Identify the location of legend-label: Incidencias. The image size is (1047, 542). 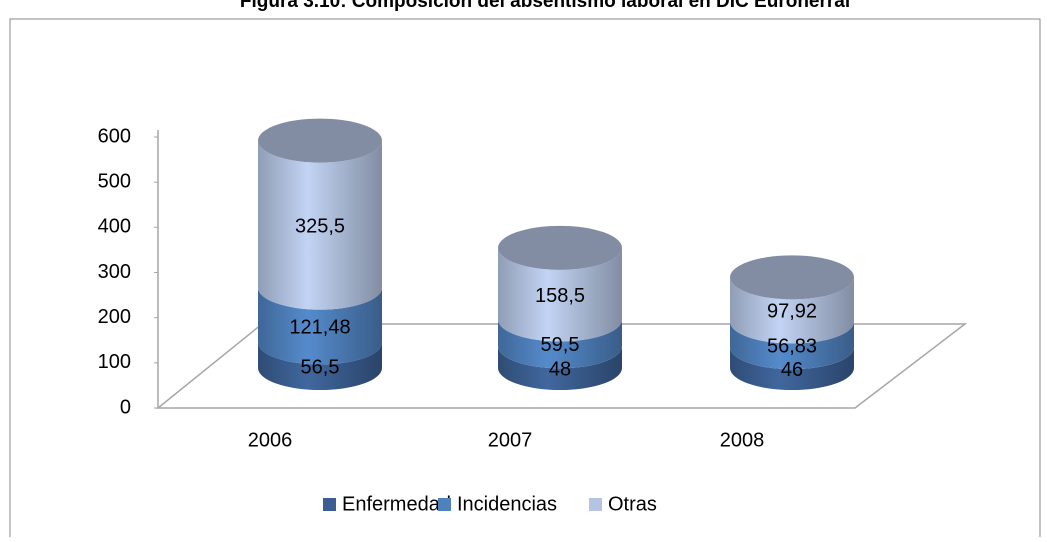
(507, 504).